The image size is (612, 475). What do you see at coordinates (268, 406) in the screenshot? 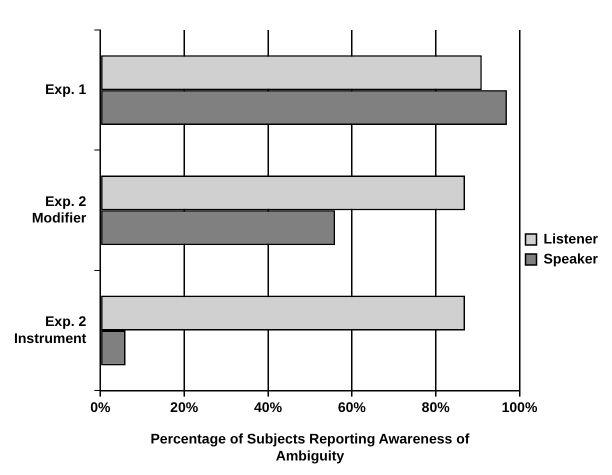
I see `x-tick-label: 40%` at bounding box center [268, 406].